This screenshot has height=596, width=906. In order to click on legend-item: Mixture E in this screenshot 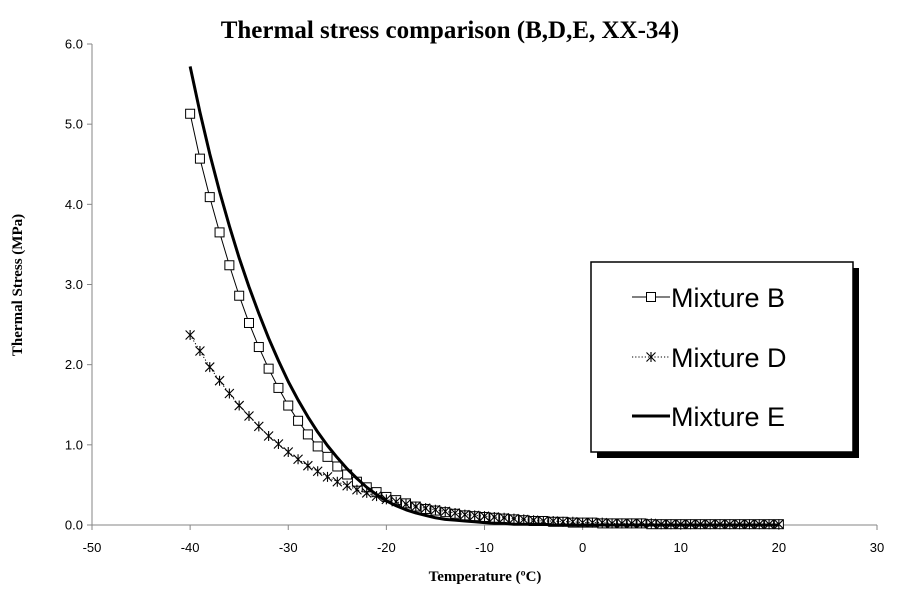, I will do `click(708, 417)`.